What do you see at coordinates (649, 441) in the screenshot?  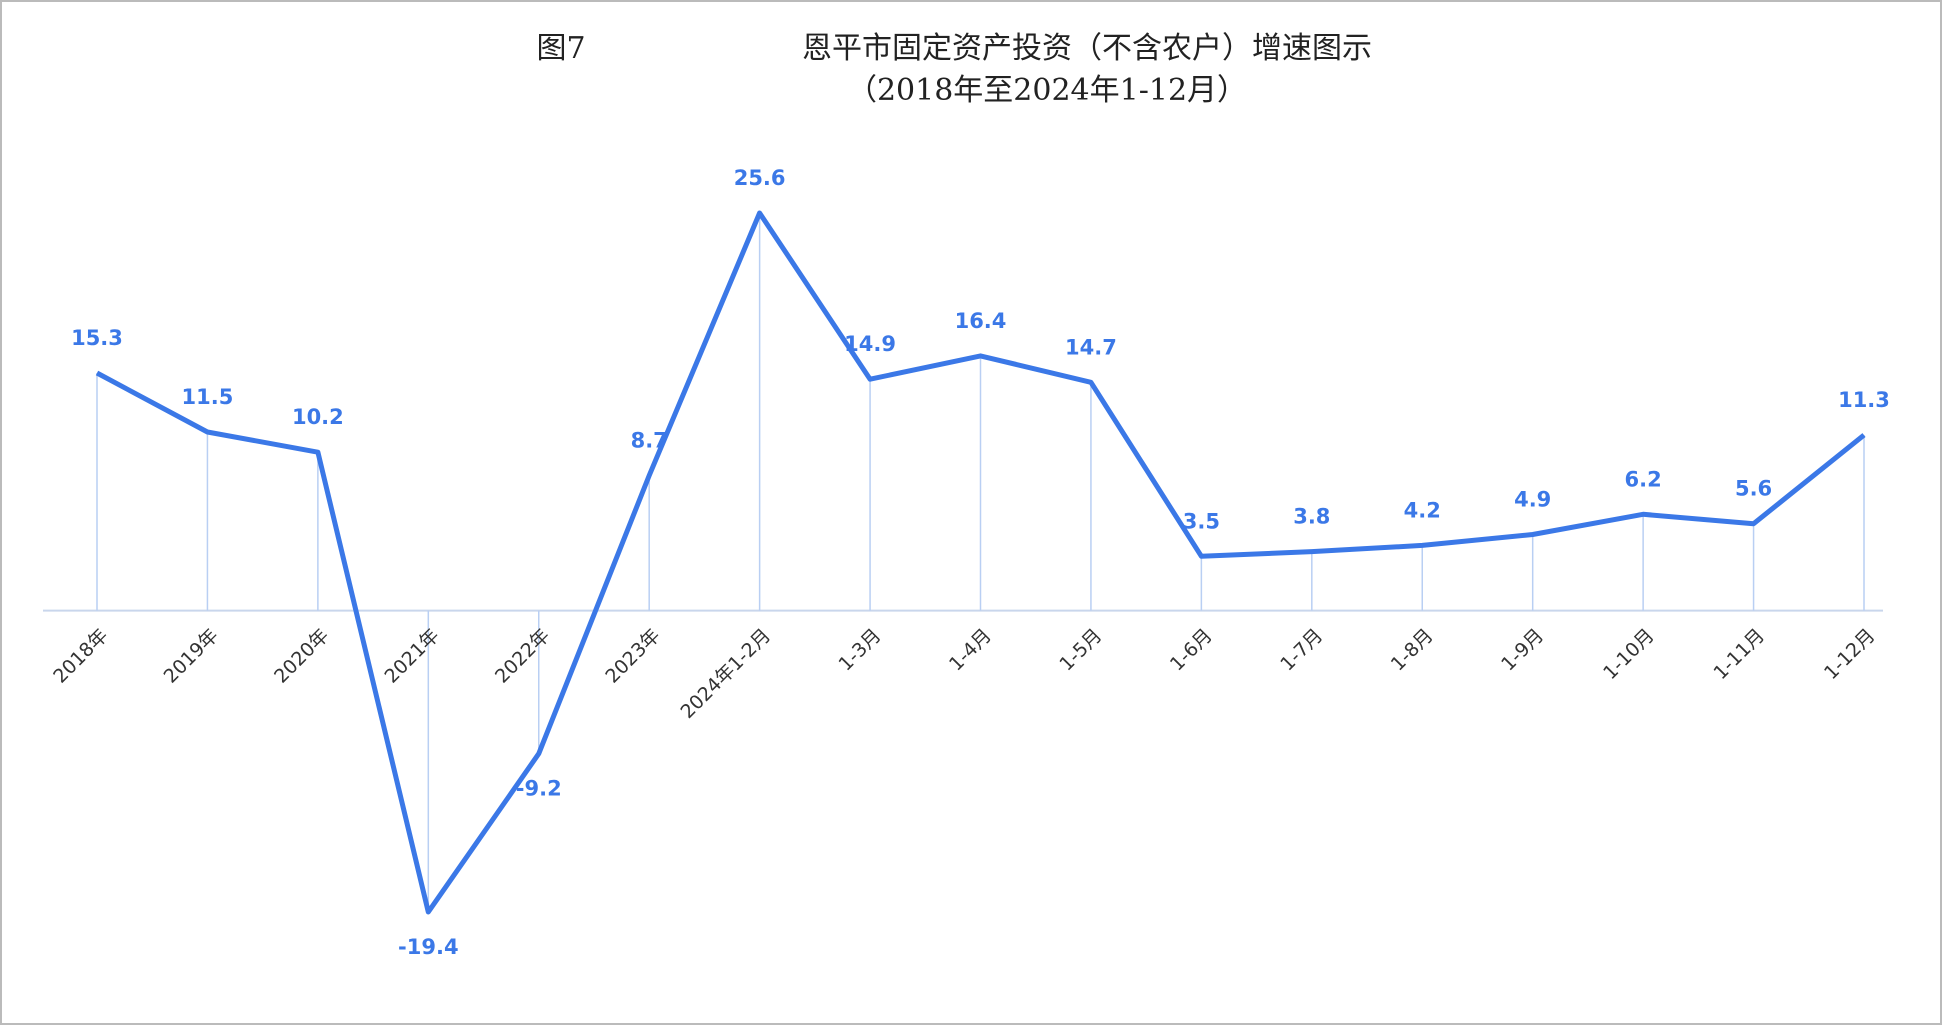 I see `data-label: 8.7` at bounding box center [649, 441].